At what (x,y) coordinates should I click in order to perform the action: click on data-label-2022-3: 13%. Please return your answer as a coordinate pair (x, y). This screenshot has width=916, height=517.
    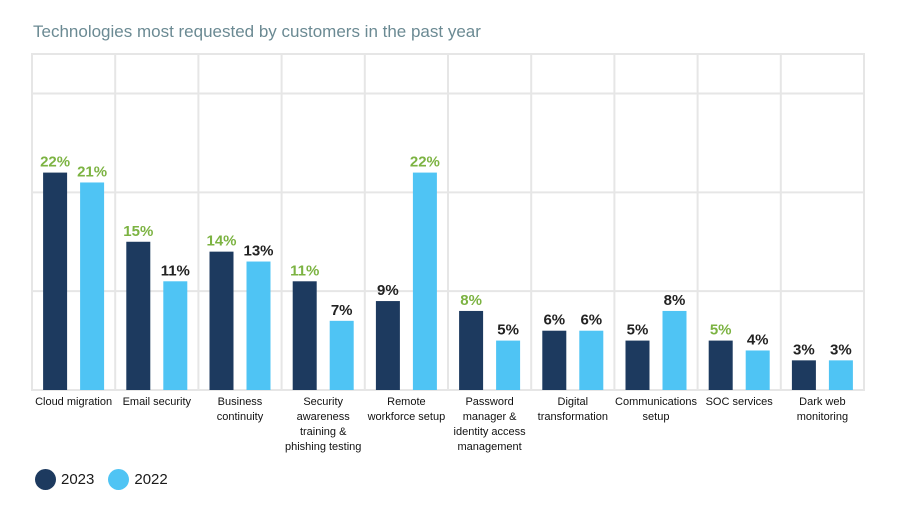
    Looking at the image, I should click on (258, 251).